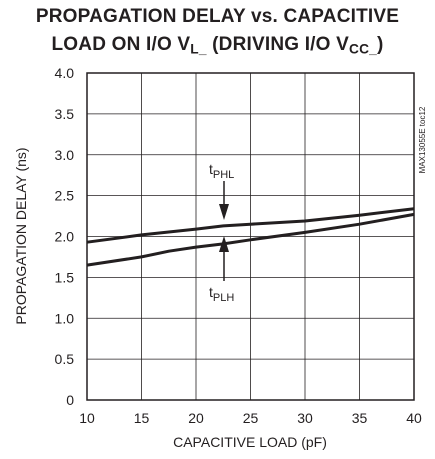 The width and height of the screenshot is (435, 459). Describe the element at coordinates (224, 244) in the screenshot. I see `arrow-plh-head` at that location.